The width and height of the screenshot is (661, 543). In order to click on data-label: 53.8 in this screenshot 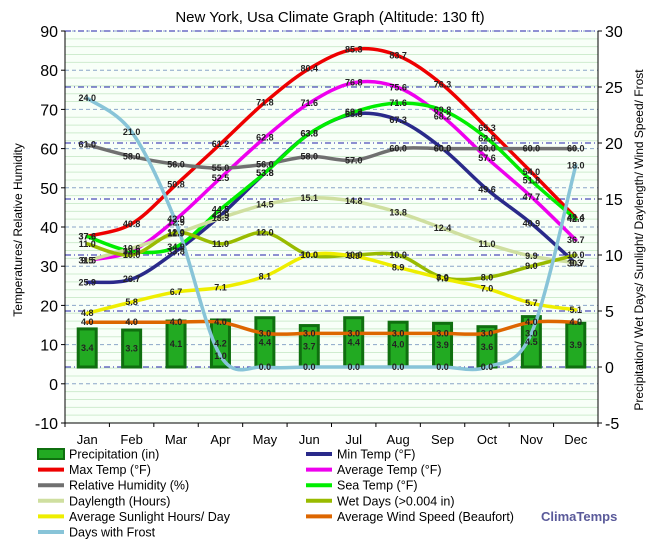, I will do `click(265, 173)`.